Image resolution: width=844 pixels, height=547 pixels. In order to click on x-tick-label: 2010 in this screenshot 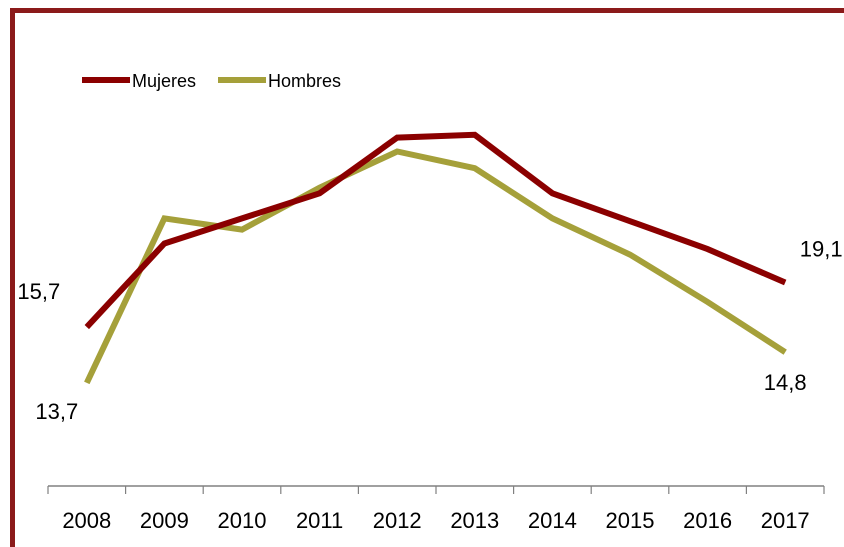, I will do `click(242, 520)`.